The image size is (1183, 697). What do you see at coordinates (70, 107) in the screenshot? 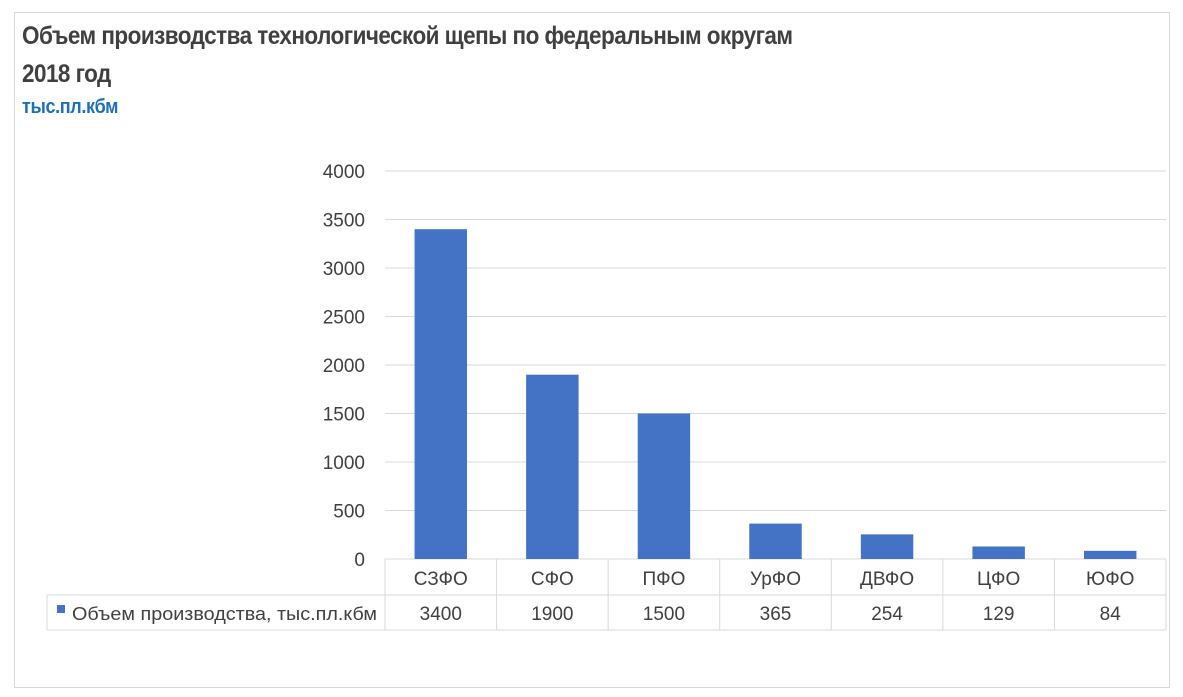
I see `chart-units: тыс.пл.кбм` at bounding box center [70, 107].